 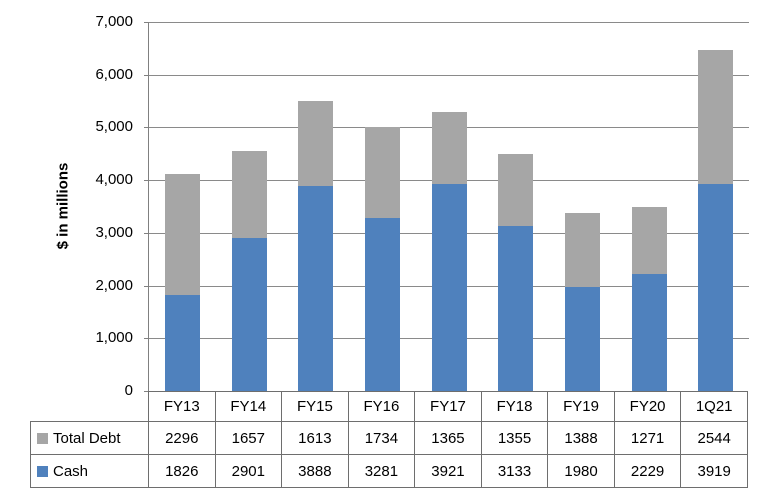 I want to click on table-value-cell: 1365, so click(x=448, y=438).